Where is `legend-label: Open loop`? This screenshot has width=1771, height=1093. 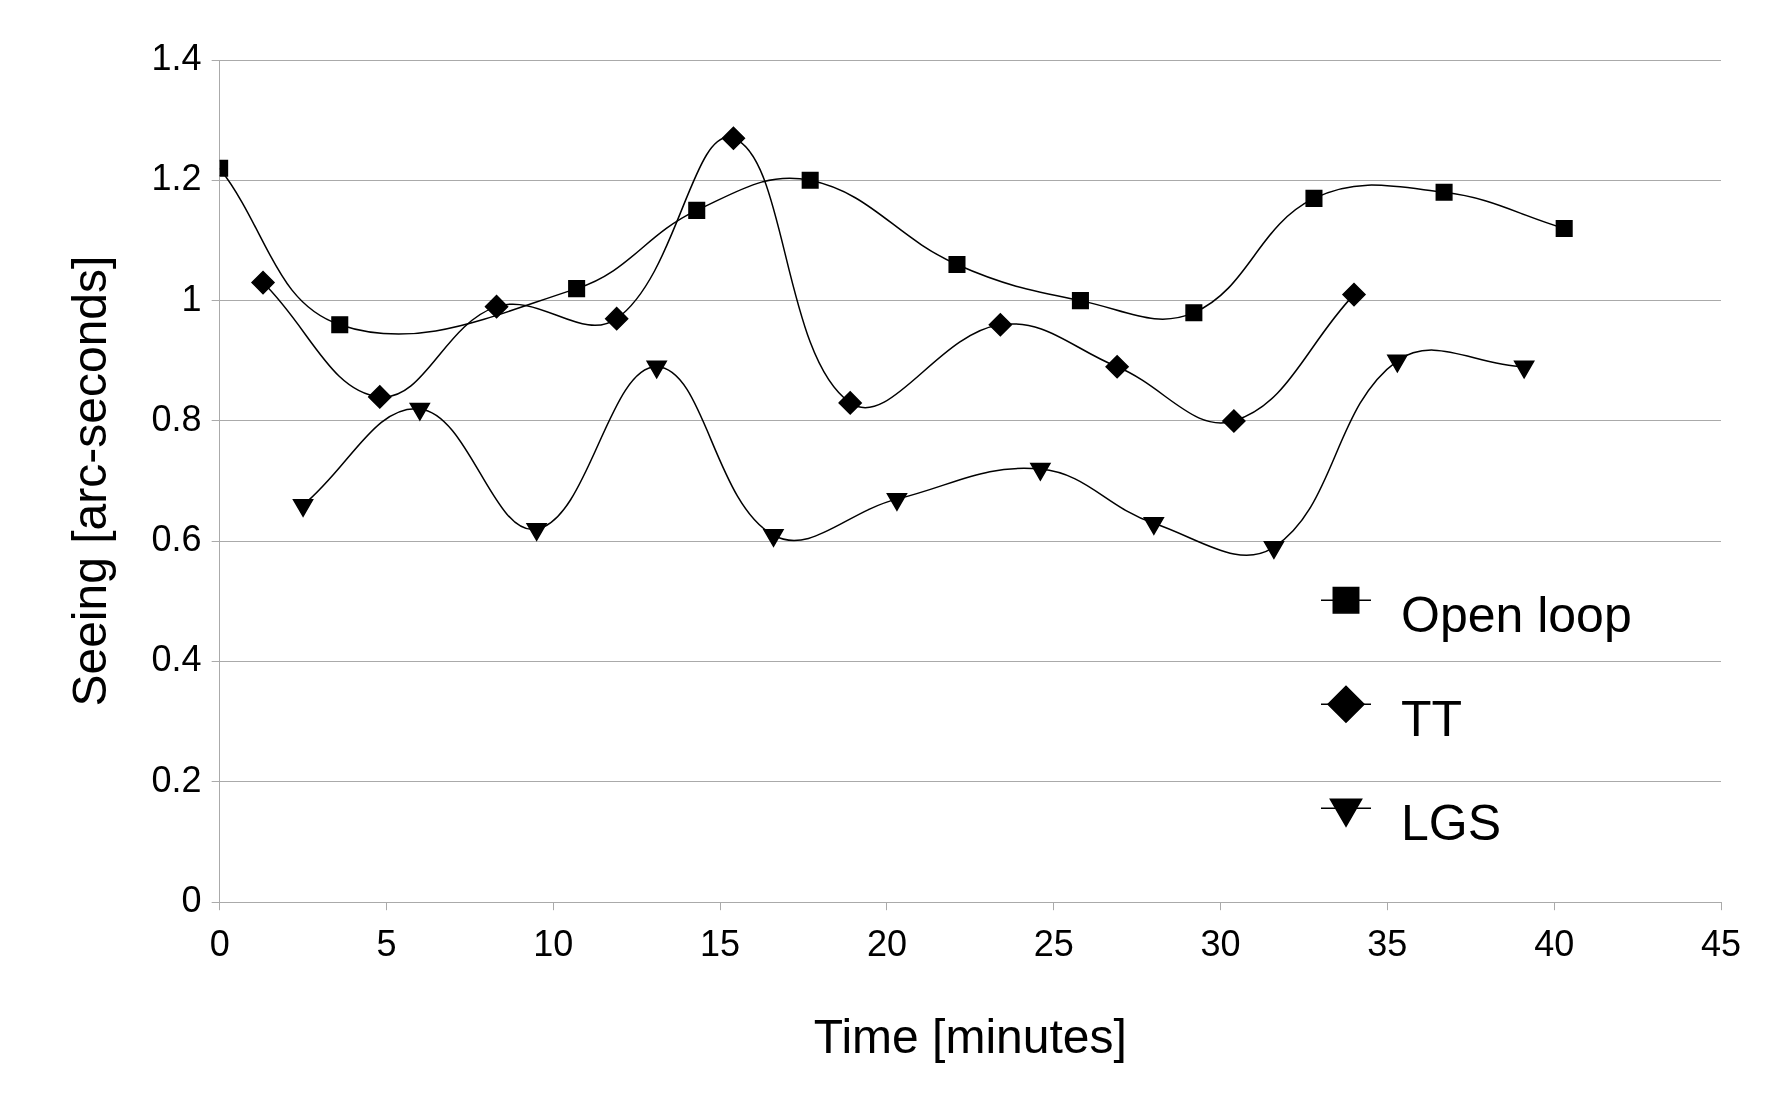
legend-label: Open loop is located at coordinates (1516, 614).